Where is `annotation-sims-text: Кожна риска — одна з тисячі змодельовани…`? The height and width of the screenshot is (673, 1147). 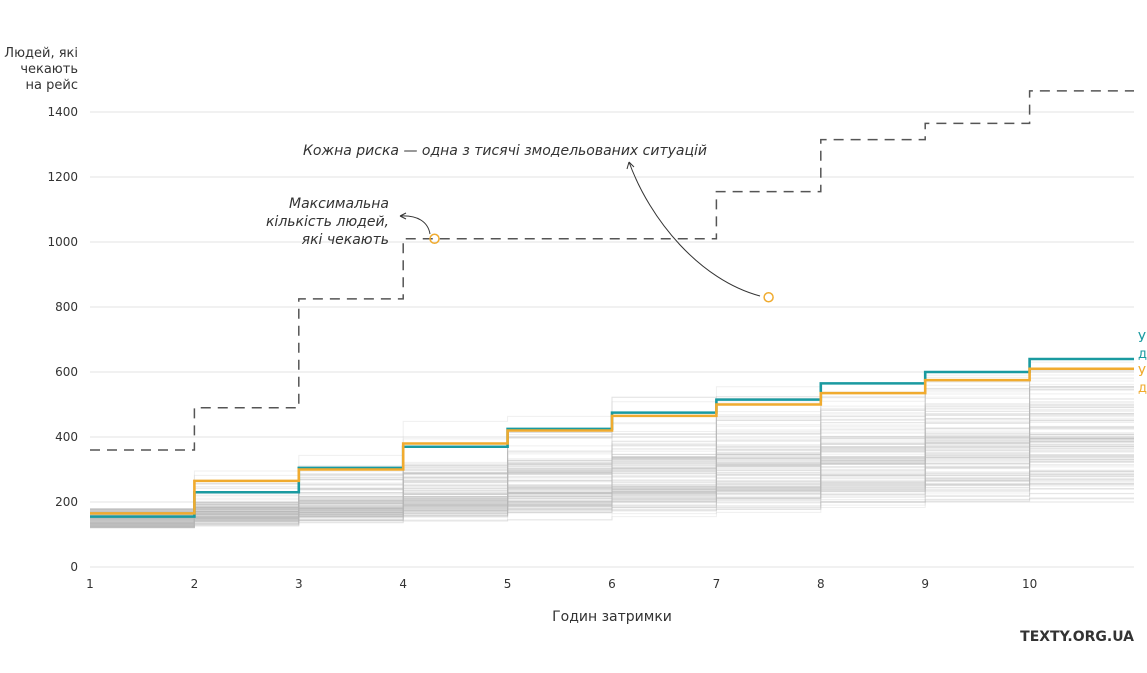
annotation-sims-text: Кожна риска — одна з тисячі змодельовани… is located at coordinates (505, 151).